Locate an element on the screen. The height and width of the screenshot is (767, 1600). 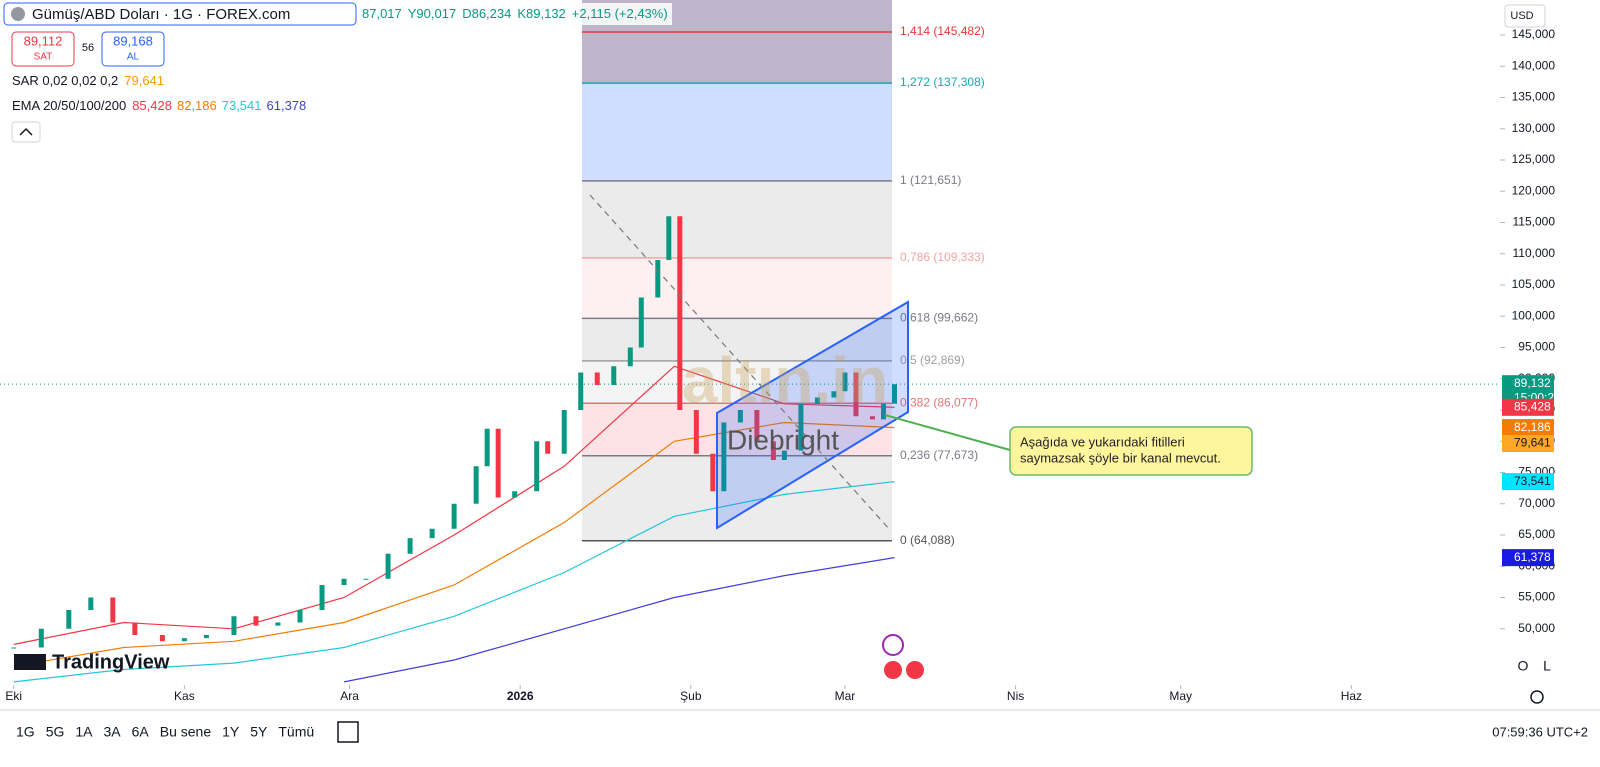
y-tick-label: 130,000 is located at coordinates (1534, 128).